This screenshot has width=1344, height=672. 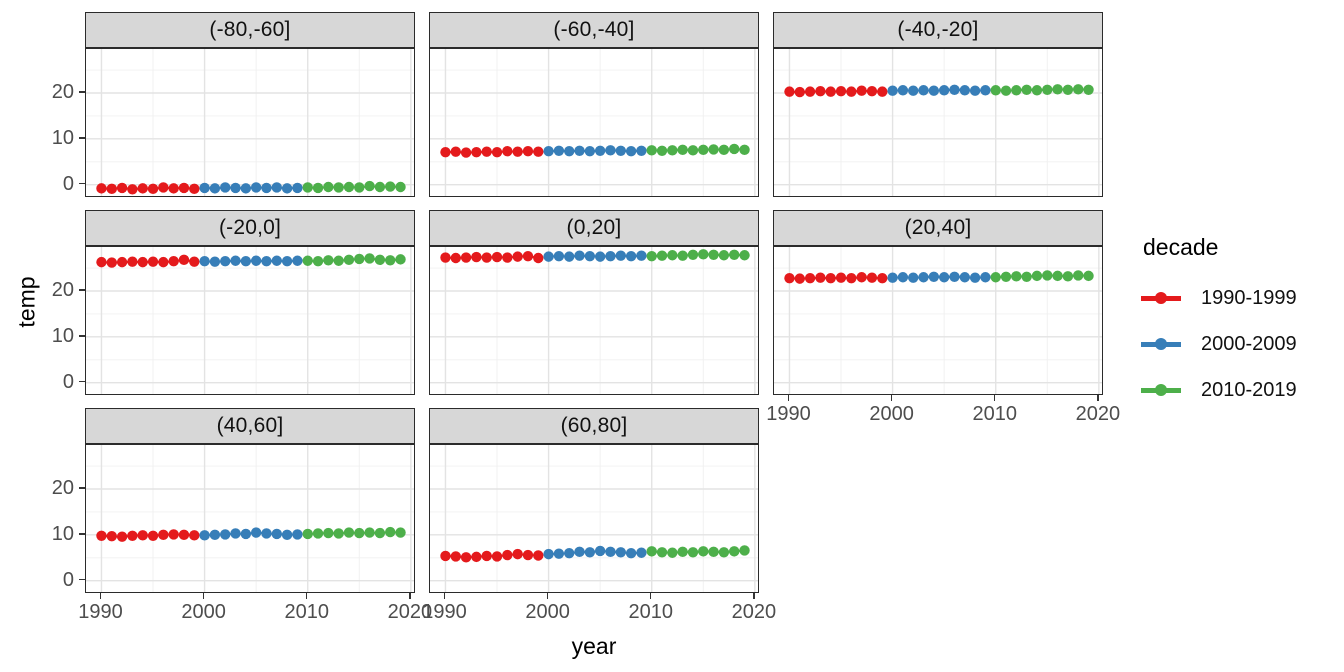 What do you see at coordinates (62, 290) in the screenshot?
I see `y-tick-label: 20` at bounding box center [62, 290].